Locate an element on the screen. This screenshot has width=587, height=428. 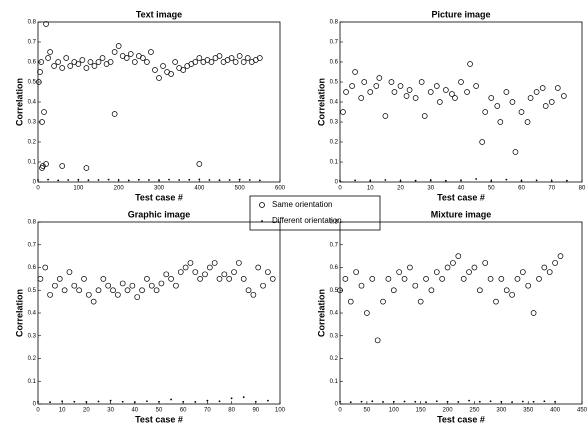
x-tick-label: 80 is located at coordinates (582, 189).